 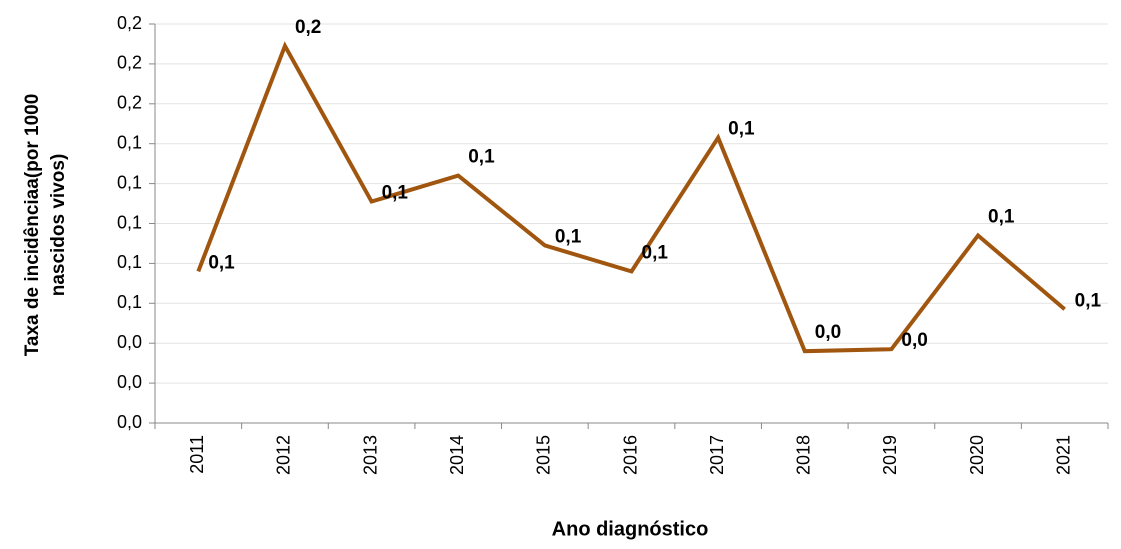 I want to click on x-tick-label: 2019, so click(x=890, y=455).